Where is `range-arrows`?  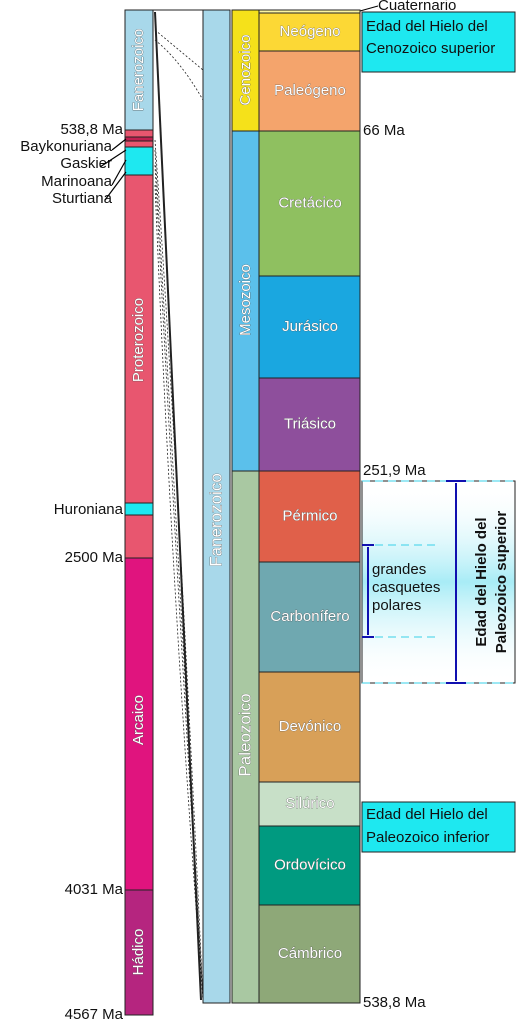 range-arrows is located at coordinates (414, 582).